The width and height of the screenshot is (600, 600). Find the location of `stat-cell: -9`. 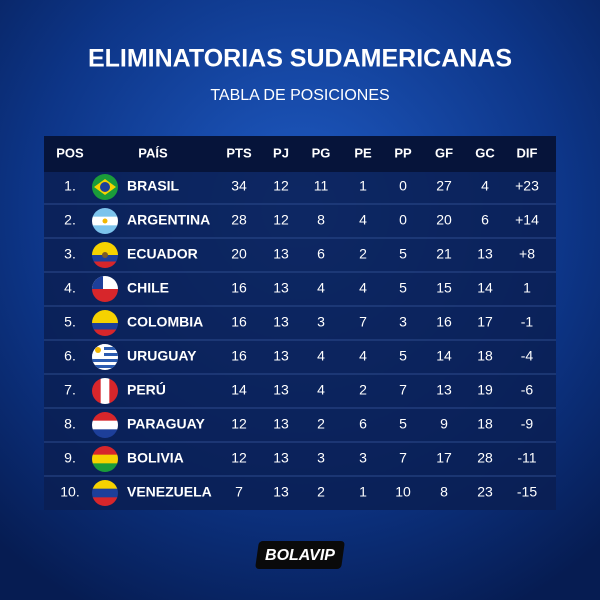

stat-cell: -9 is located at coordinates (527, 424).